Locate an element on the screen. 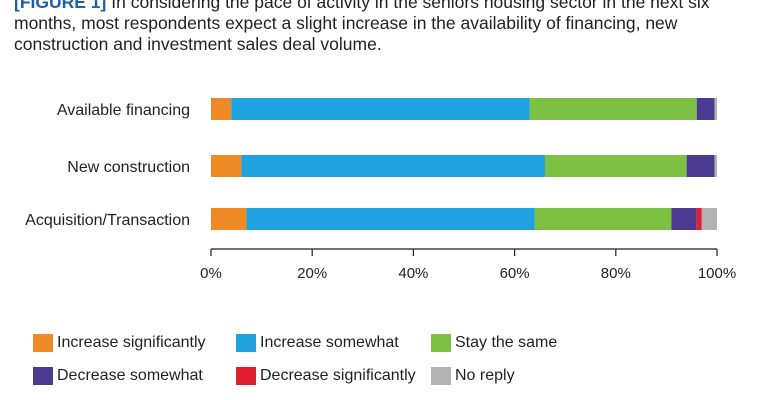 Image resolution: width=770 pixels, height=400 pixels. x-tick-label: 100% is located at coordinates (717, 273).